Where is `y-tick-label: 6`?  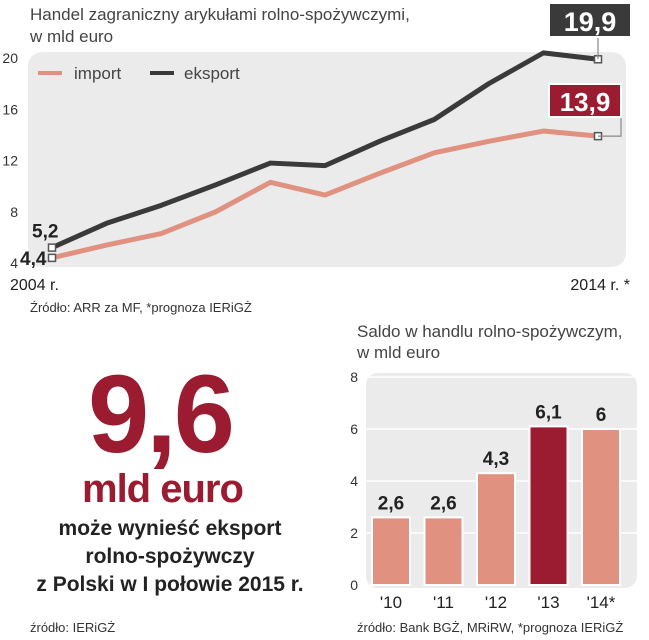
y-tick-label: 6 is located at coordinates (354, 429).